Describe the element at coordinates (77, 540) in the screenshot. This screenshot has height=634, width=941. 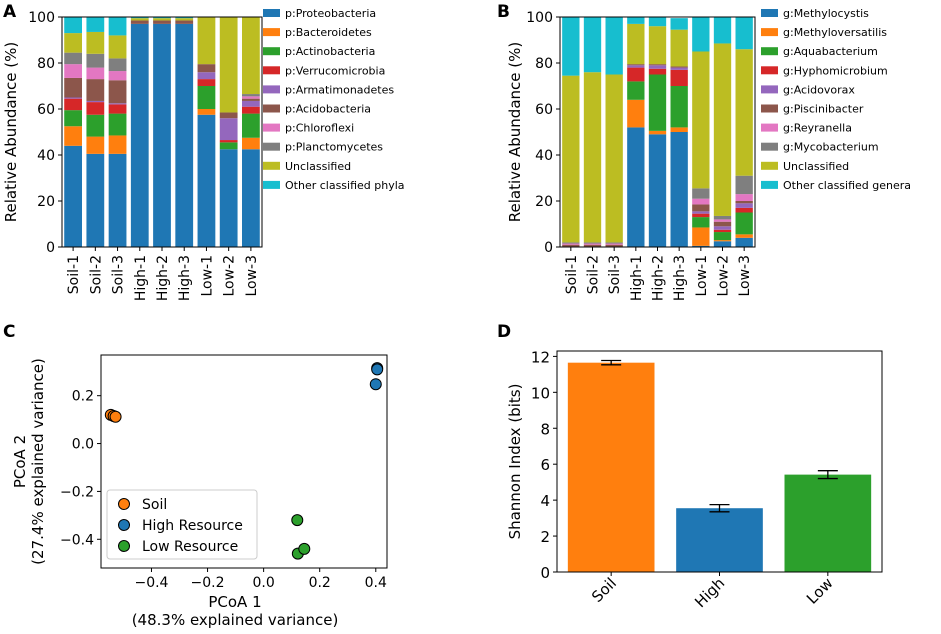
I see `y-tick-label: −0.4` at that location.